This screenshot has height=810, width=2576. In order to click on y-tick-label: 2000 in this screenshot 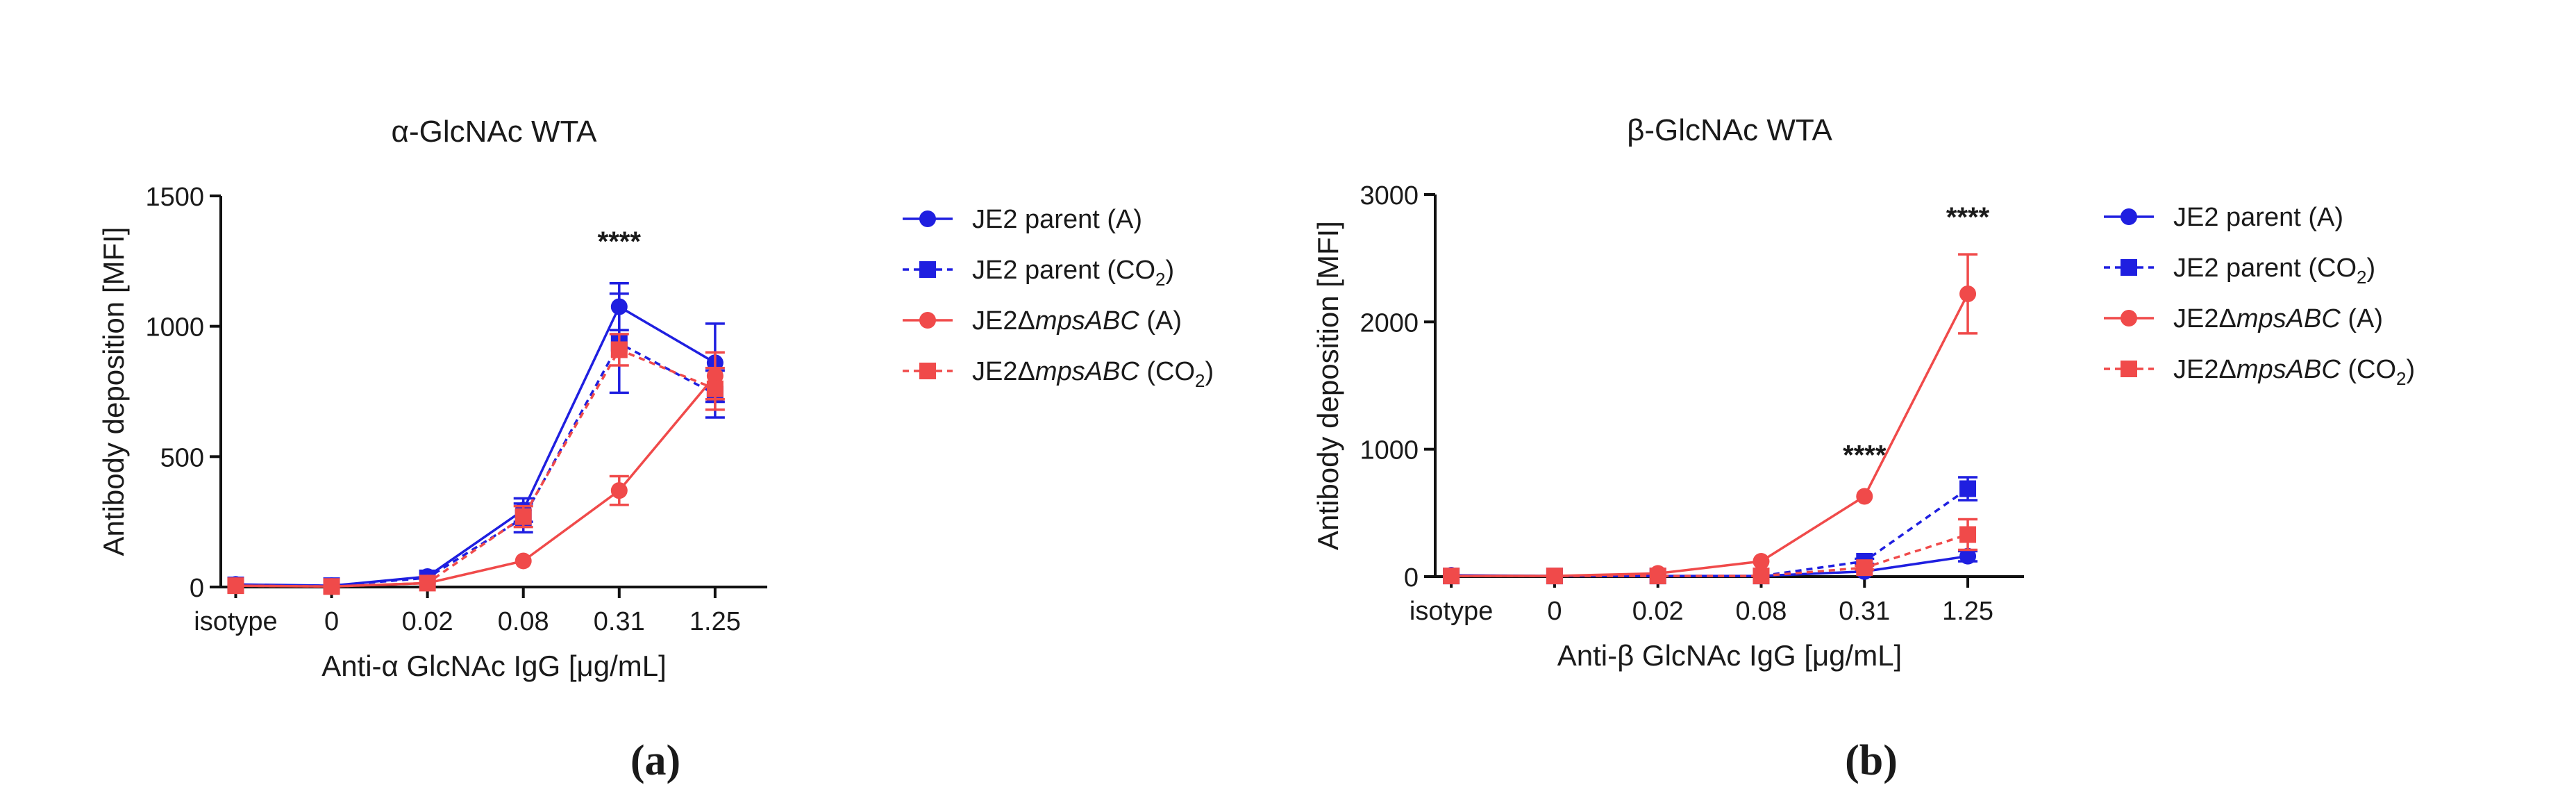, I will do `click(1389, 323)`.